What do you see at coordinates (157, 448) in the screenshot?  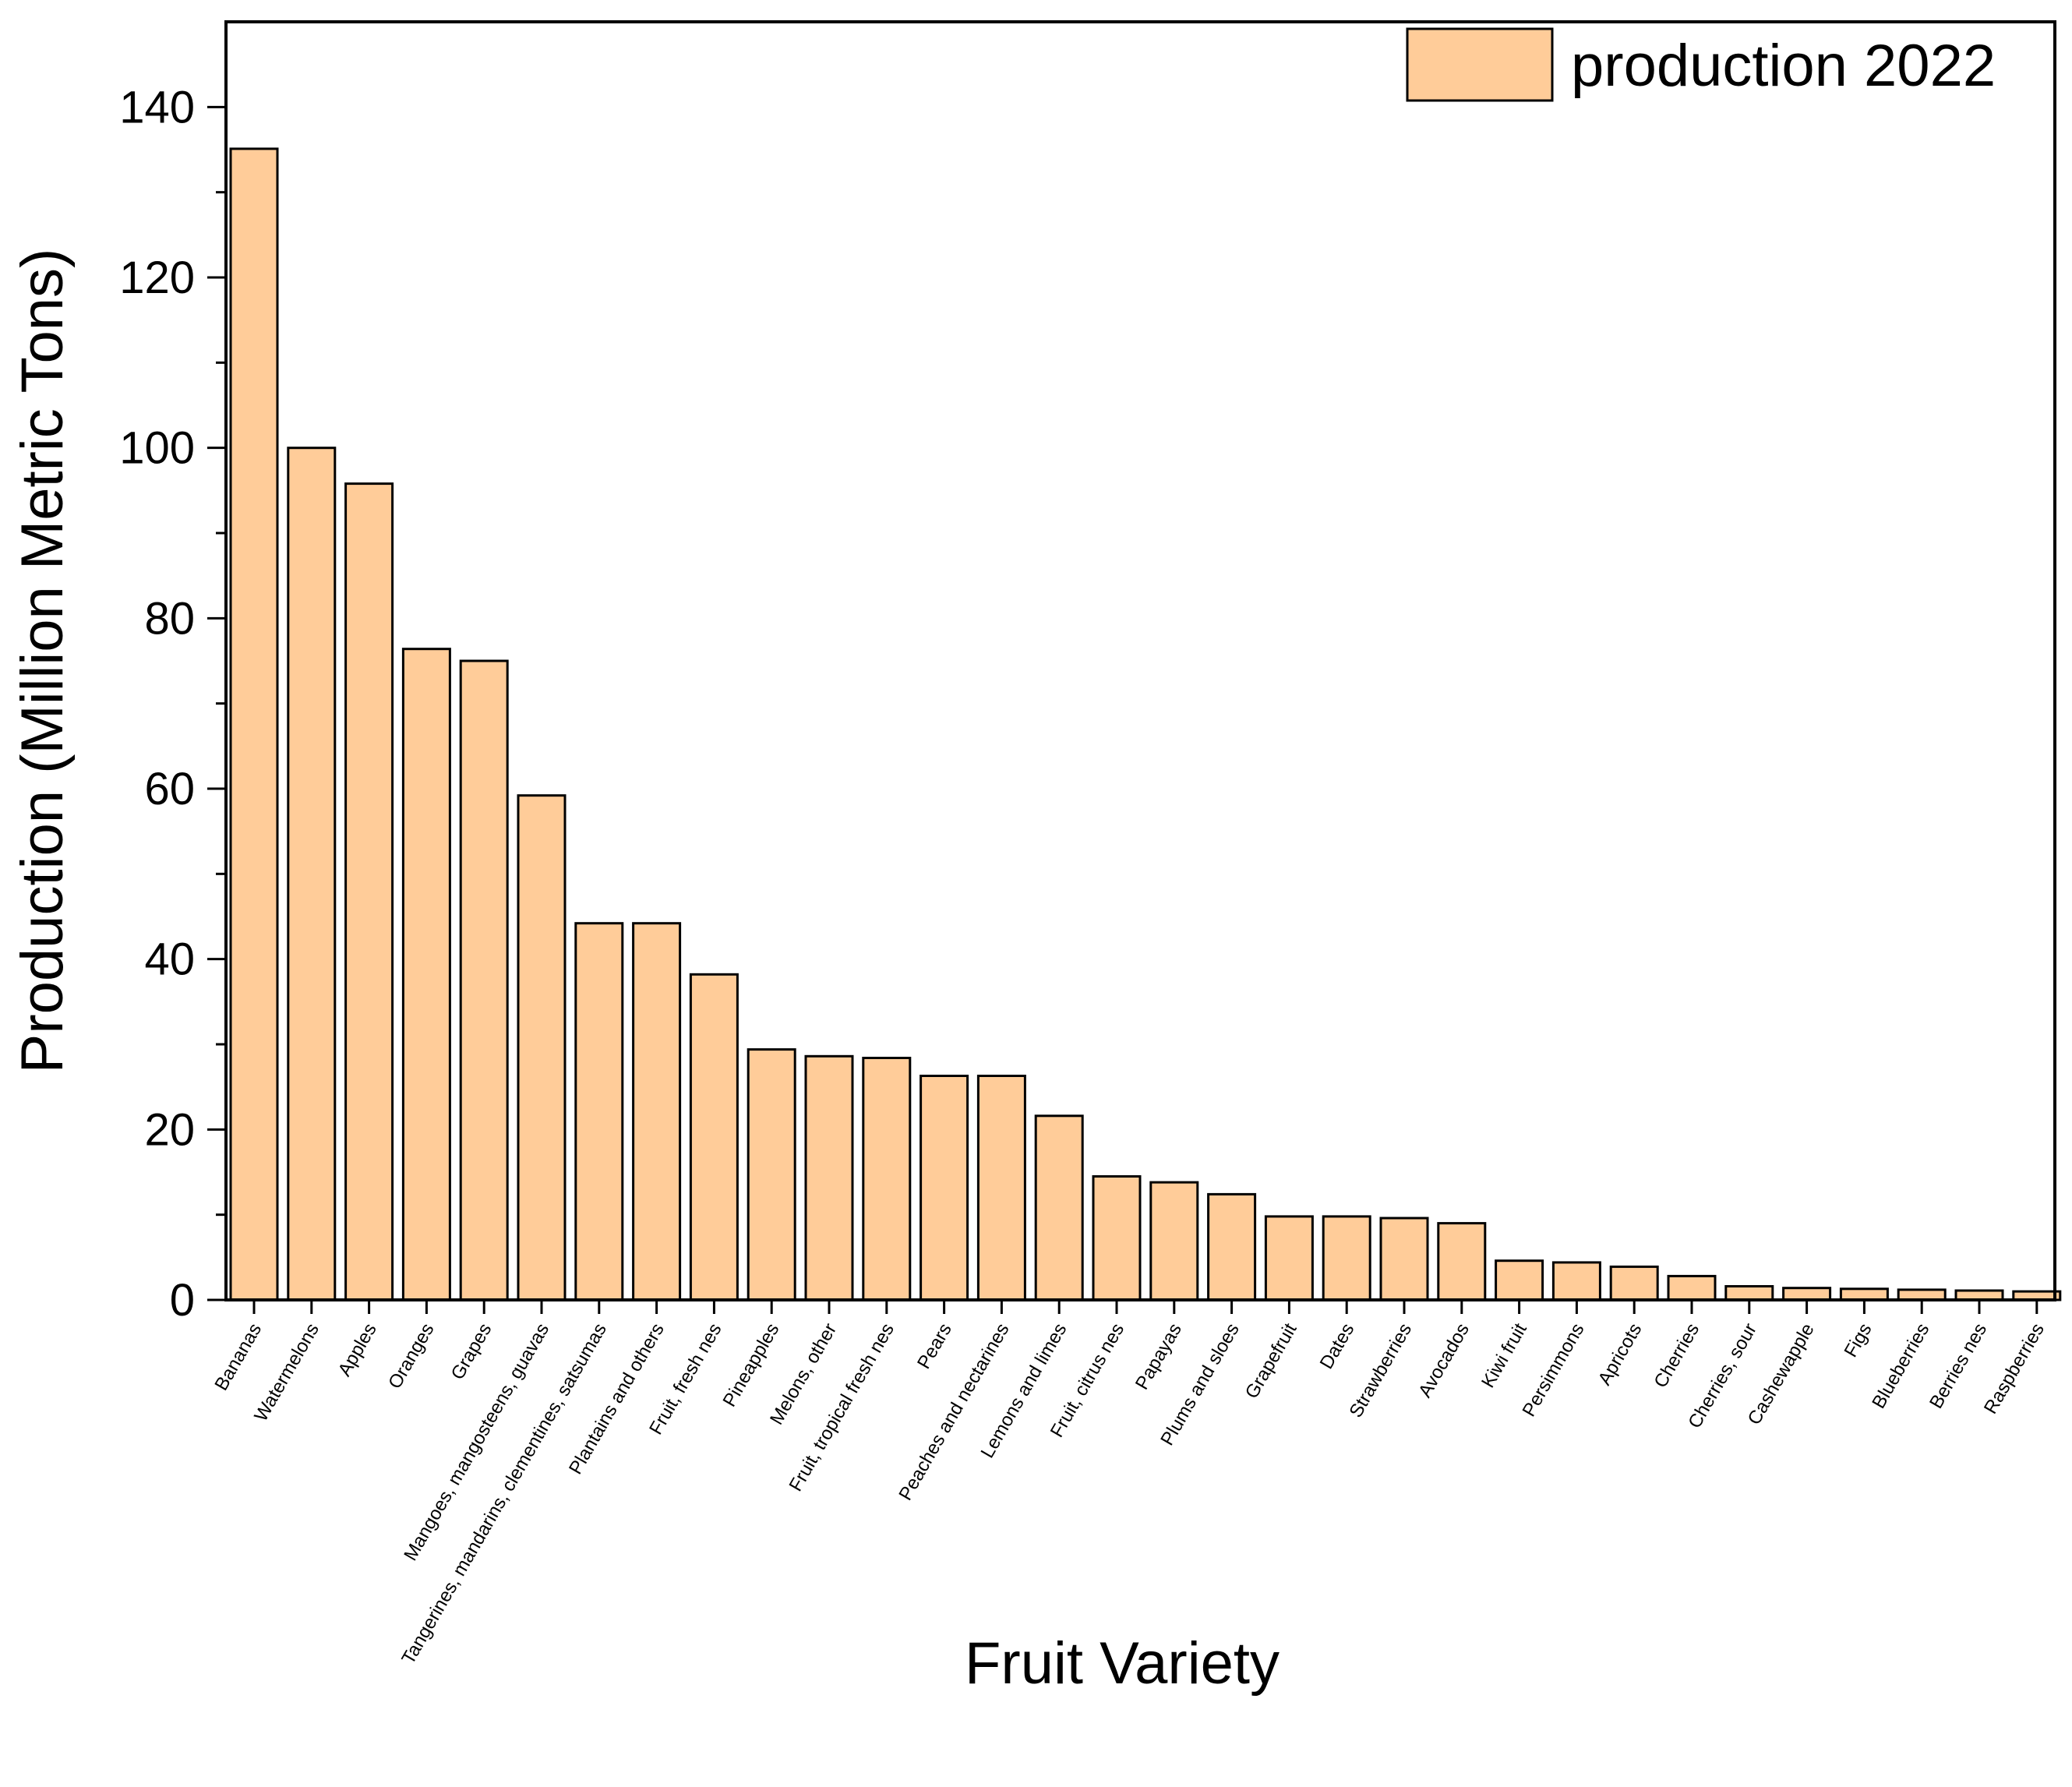 I see `y-tick-label: 100` at bounding box center [157, 448].